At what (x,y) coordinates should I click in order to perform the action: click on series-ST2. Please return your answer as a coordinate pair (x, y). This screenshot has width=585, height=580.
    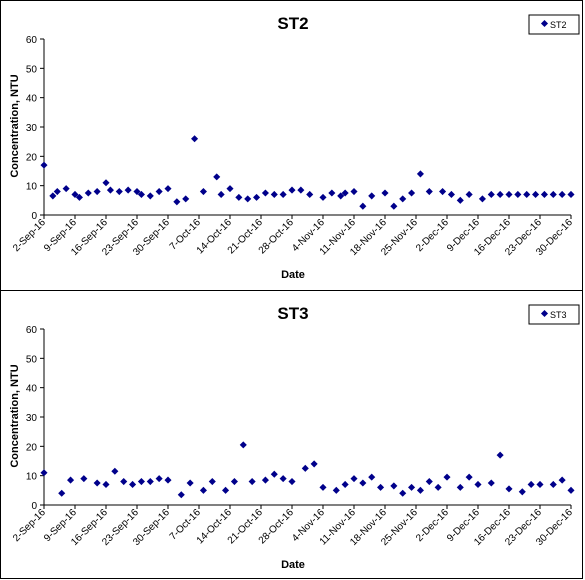
    Looking at the image, I should click on (307, 172).